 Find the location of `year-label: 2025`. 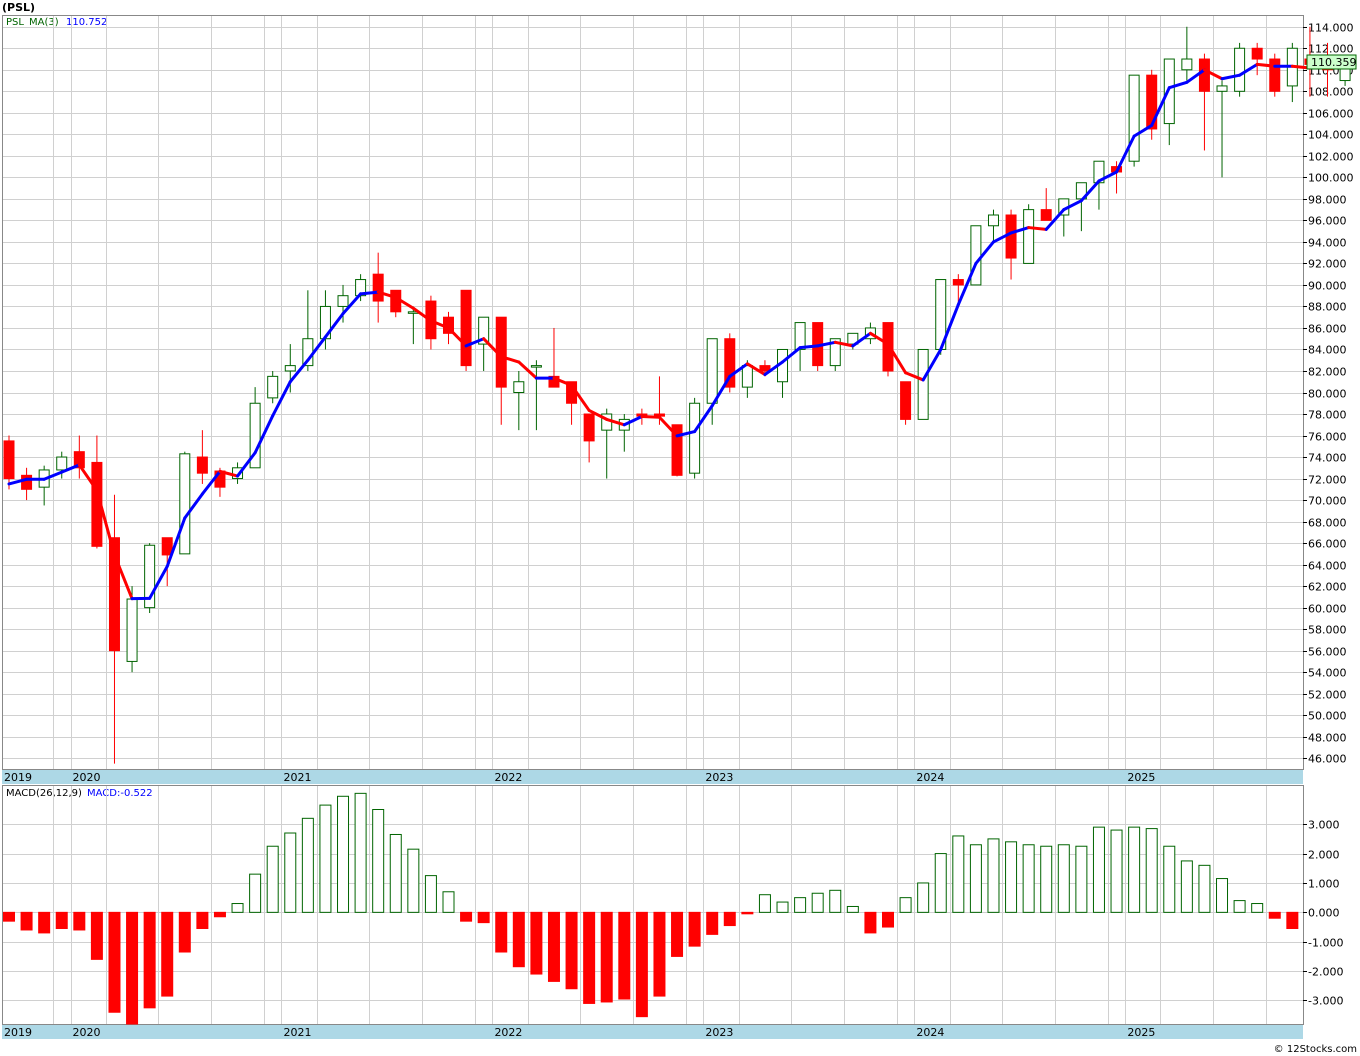

year-label: 2025 is located at coordinates (1141, 777).